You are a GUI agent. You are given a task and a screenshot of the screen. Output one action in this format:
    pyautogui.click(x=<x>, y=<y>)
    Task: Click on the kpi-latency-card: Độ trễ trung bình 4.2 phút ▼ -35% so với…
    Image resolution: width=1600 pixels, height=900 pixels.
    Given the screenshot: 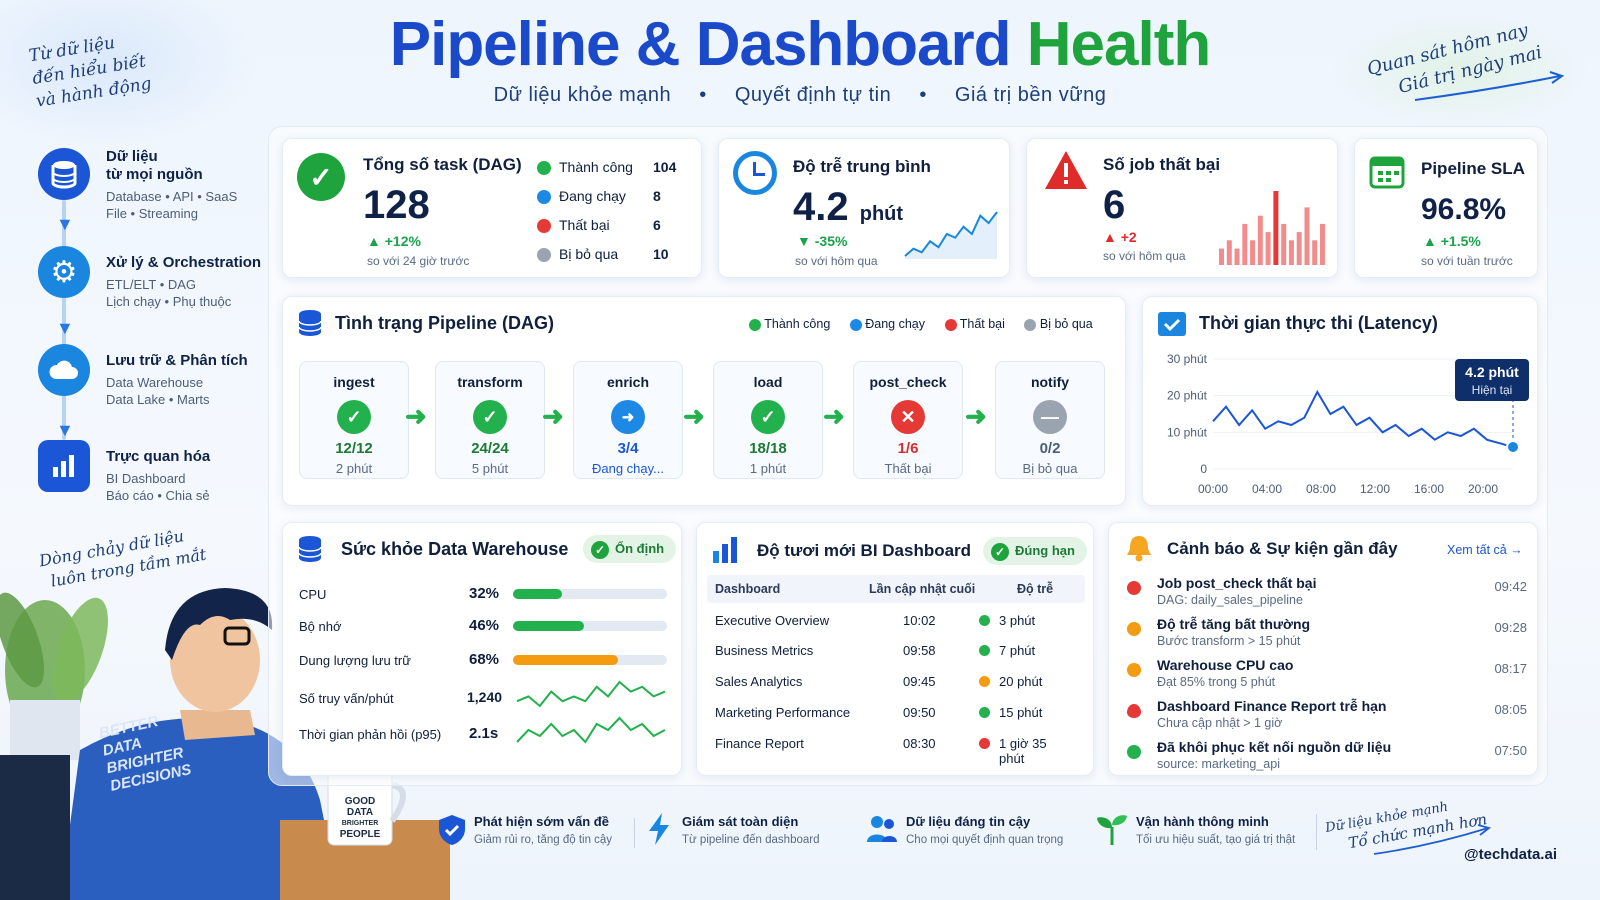 What is the action you would take?
    pyautogui.click(x=864, y=208)
    